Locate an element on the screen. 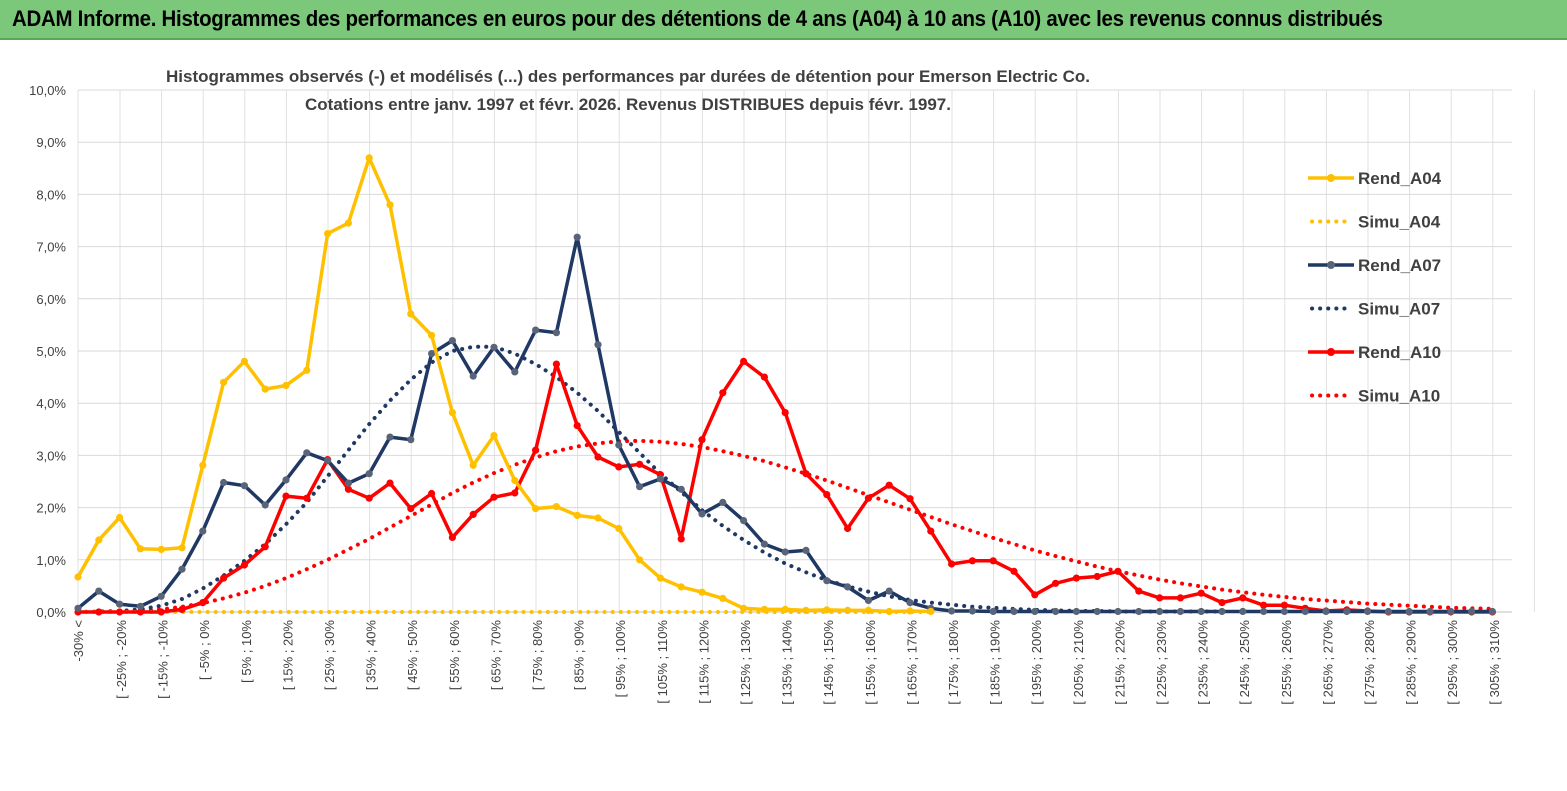 This screenshot has height=791, width=1567. legend-item: Rend_A07 is located at coordinates (1374, 265).